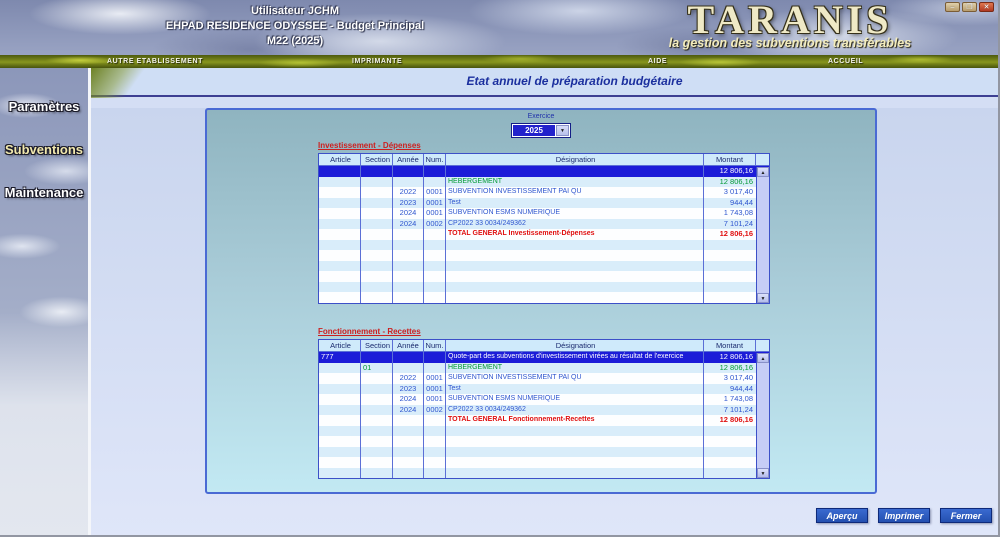  Describe the element at coordinates (544, 171) in the screenshot. I see `table-row: 12 806,16` at that location.